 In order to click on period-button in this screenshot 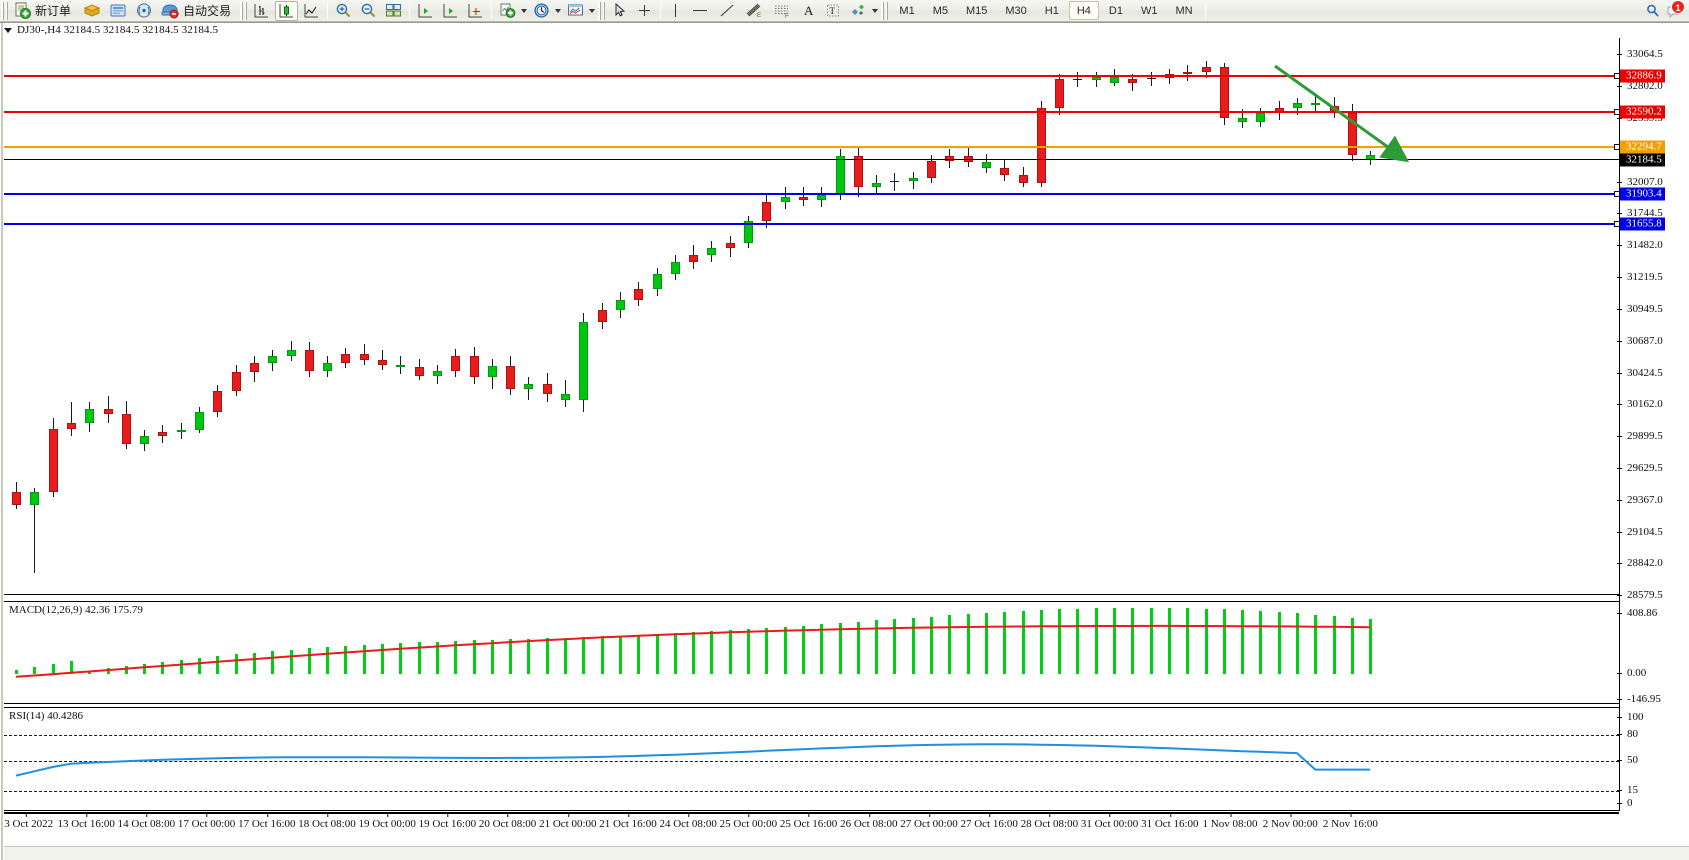, I will do `click(541, 11)`.